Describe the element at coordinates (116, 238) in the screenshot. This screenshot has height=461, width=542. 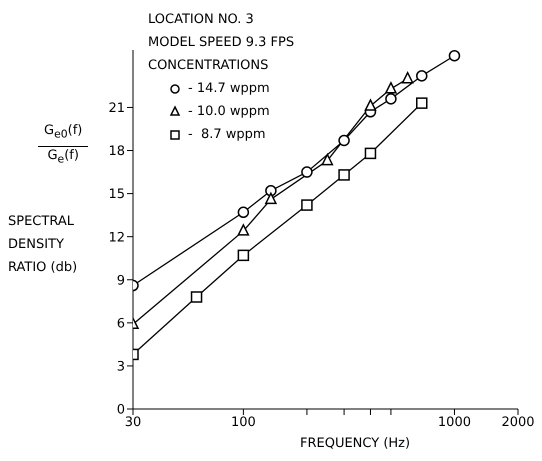
I see `y-tick-label: 12` at that location.